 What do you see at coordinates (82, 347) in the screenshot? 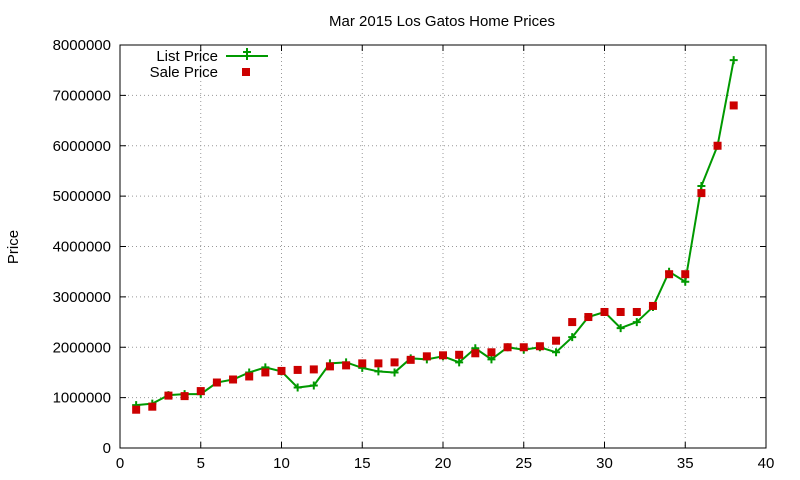
I see `y-tick-label: 2000000` at bounding box center [82, 347].